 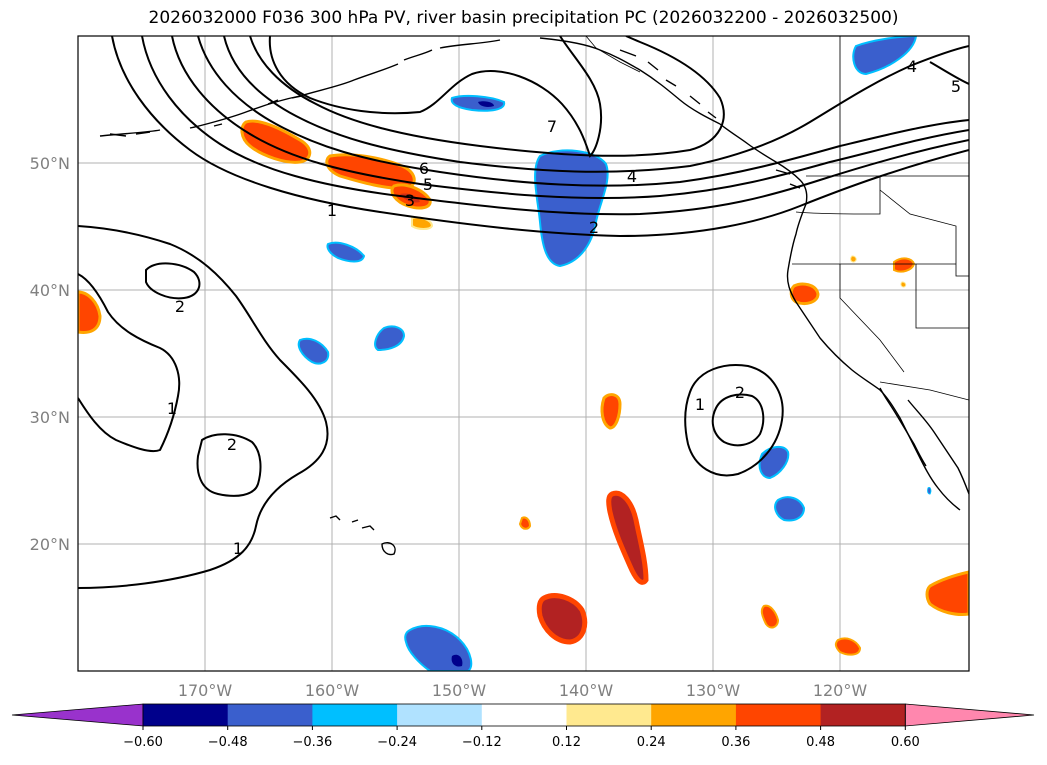 I want to click on lon-label-160w: 160°W, so click(x=332, y=690).